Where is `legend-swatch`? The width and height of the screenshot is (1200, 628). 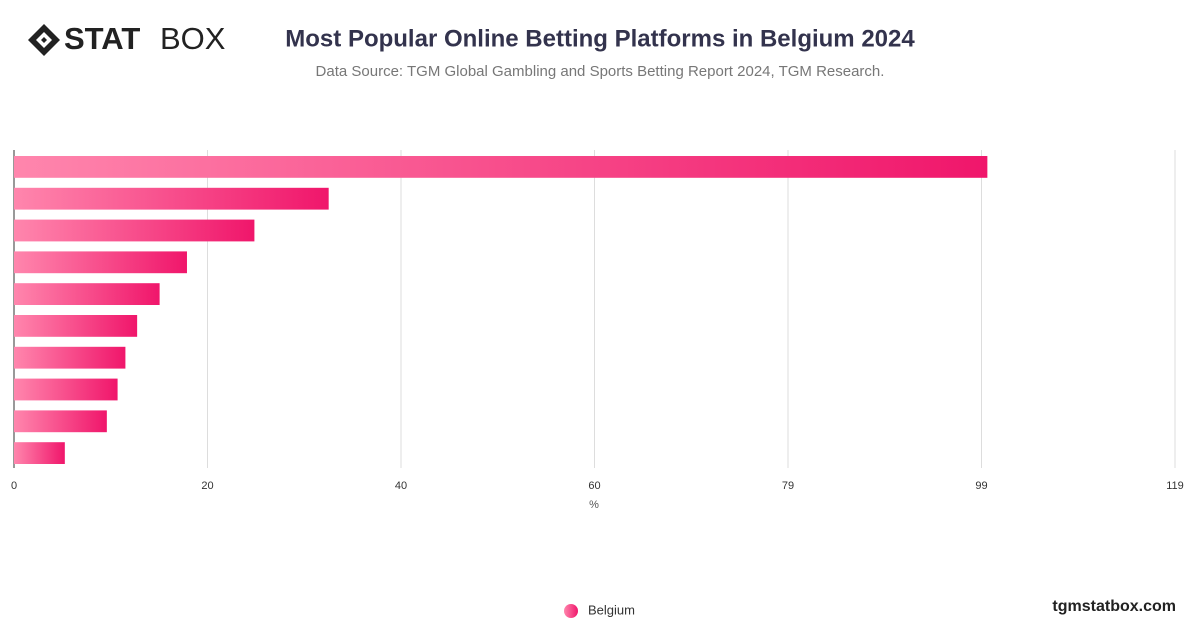 legend-swatch is located at coordinates (571, 611).